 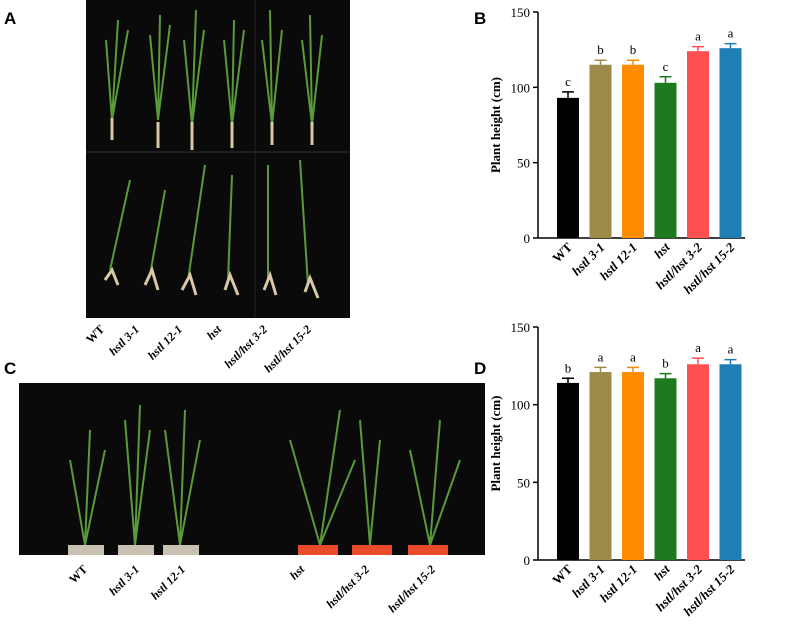 What do you see at coordinates (480, 18) in the screenshot?
I see `panel-label: B` at bounding box center [480, 18].